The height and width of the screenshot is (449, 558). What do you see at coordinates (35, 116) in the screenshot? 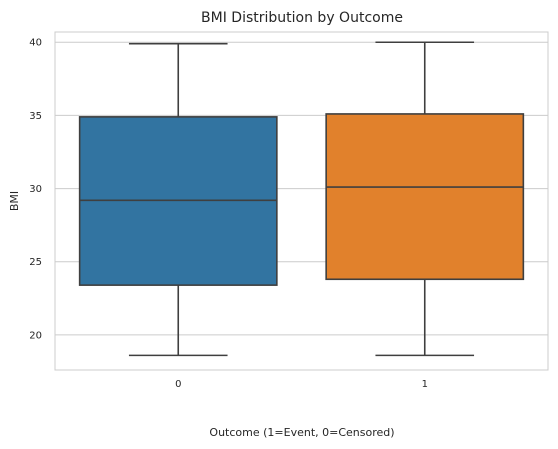
I see `y-tick-label: 35` at bounding box center [35, 116].